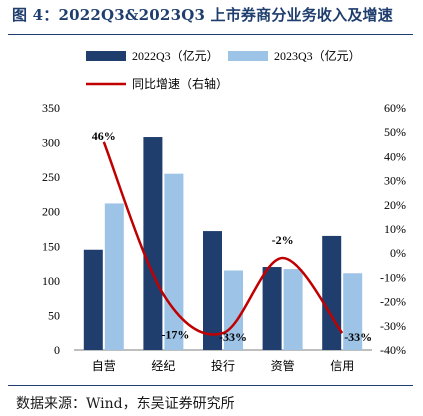 The image size is (423, 416). Describe the element at coordinates (51, 212) in the screenshot. I see `y-left-tick-label: 200` at that location.